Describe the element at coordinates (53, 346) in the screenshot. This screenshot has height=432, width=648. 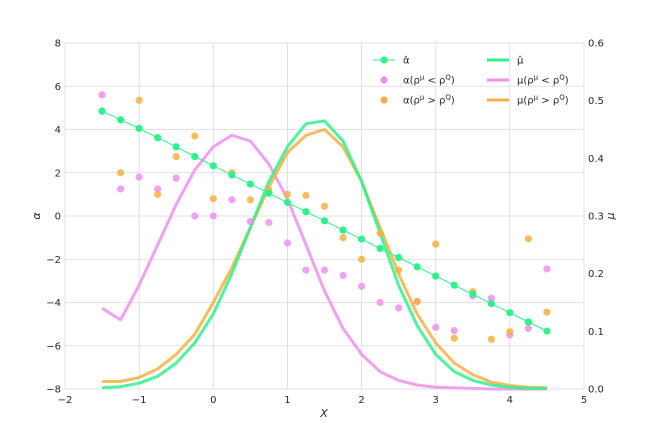
I see `y-left-tick-label: −6` at that location.